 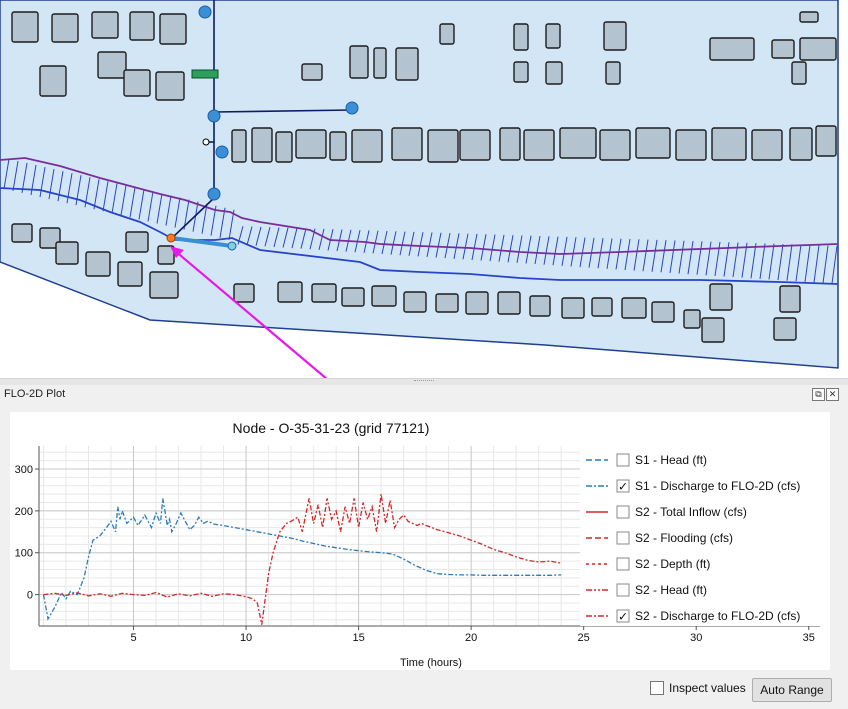 What do you see at coordinates (205, 74) in the screenshot?
I see `pump-structure` at bounding box center [205, 74].